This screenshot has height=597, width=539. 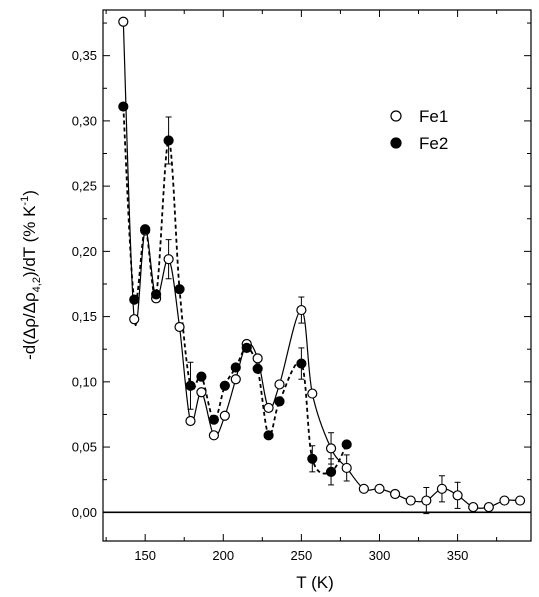 What do you see at coordinates (458, 555) in the screenshot?
I see `x-tick-label: 350` at bounding box center [458, 555].